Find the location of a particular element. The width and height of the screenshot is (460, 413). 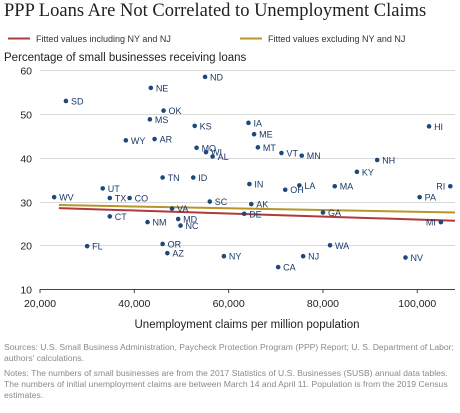

point-label: MA is located at coordinates (347, 187).